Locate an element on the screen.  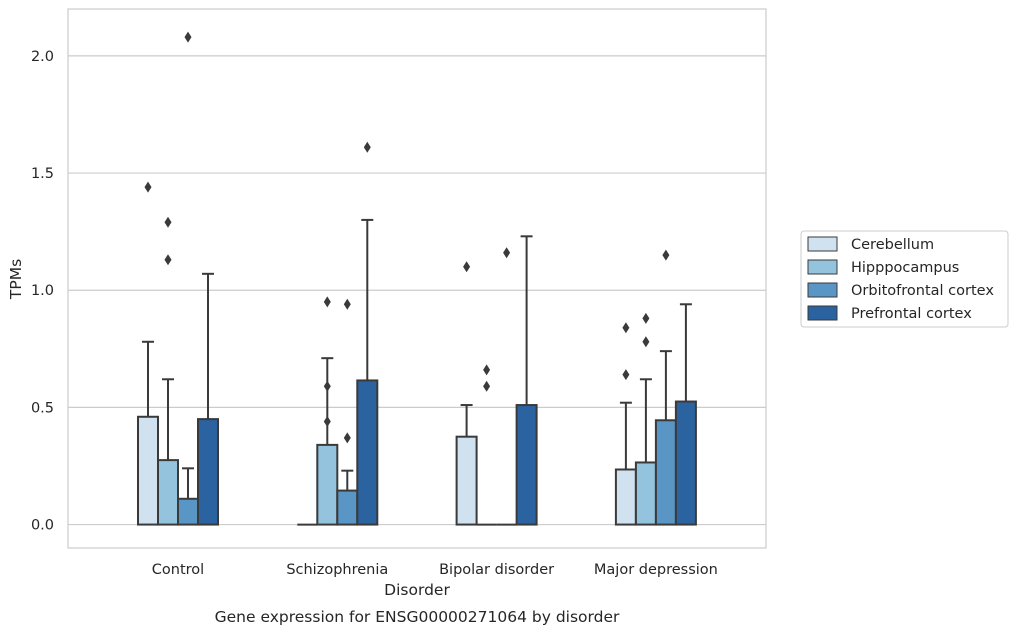
bars is located at coordinates (417, 452).